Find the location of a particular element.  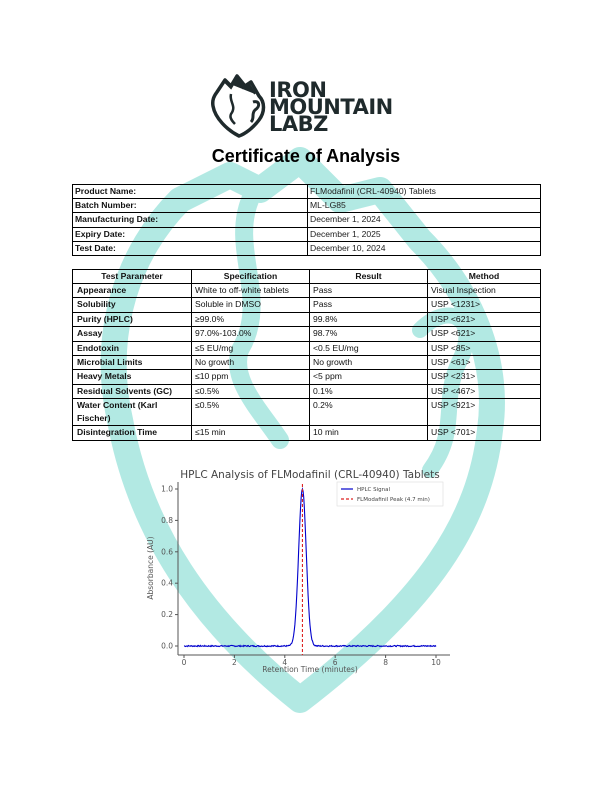

test-method: USP <1231> is located at coordinates (484, 305).